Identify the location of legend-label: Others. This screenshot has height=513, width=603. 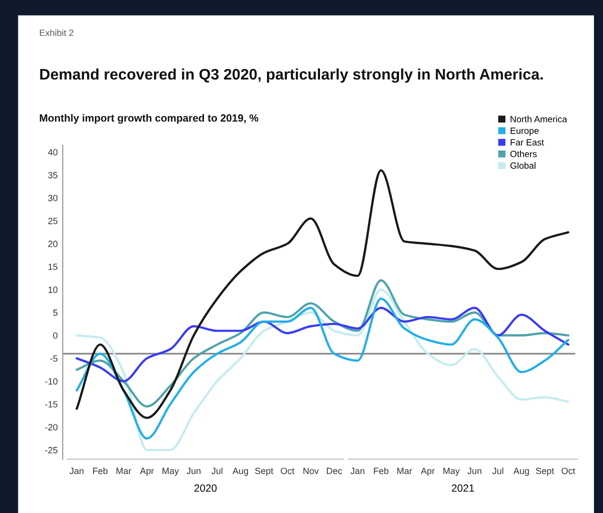
(523, 154).